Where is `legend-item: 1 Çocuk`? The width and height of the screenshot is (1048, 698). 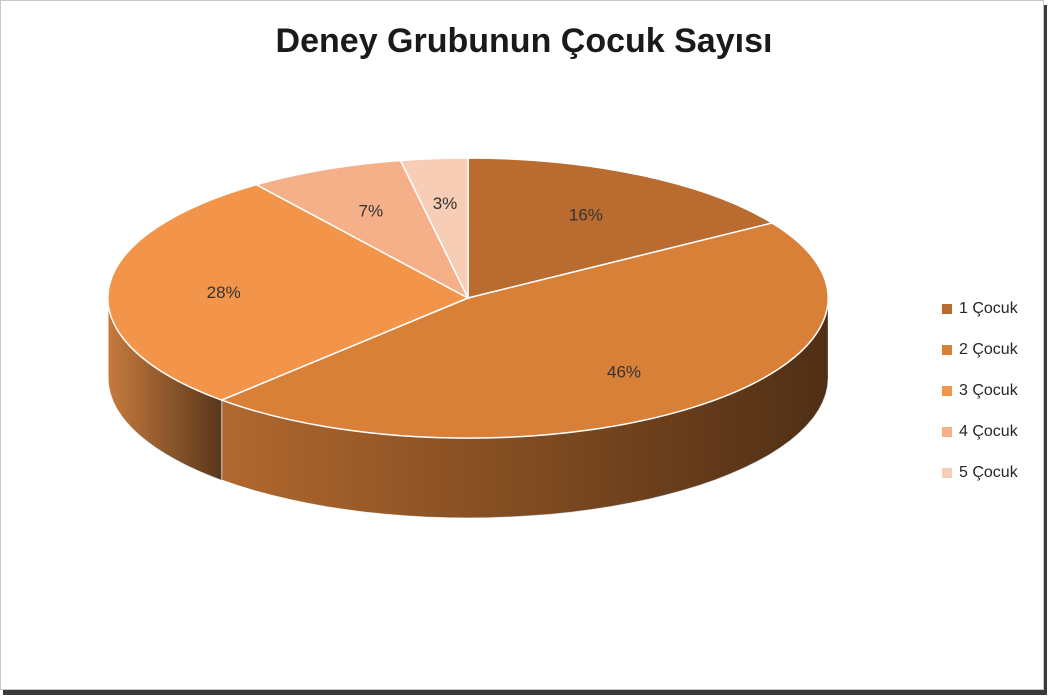
legend-item: 1 Çocuk is located at coordinates (980, 308).